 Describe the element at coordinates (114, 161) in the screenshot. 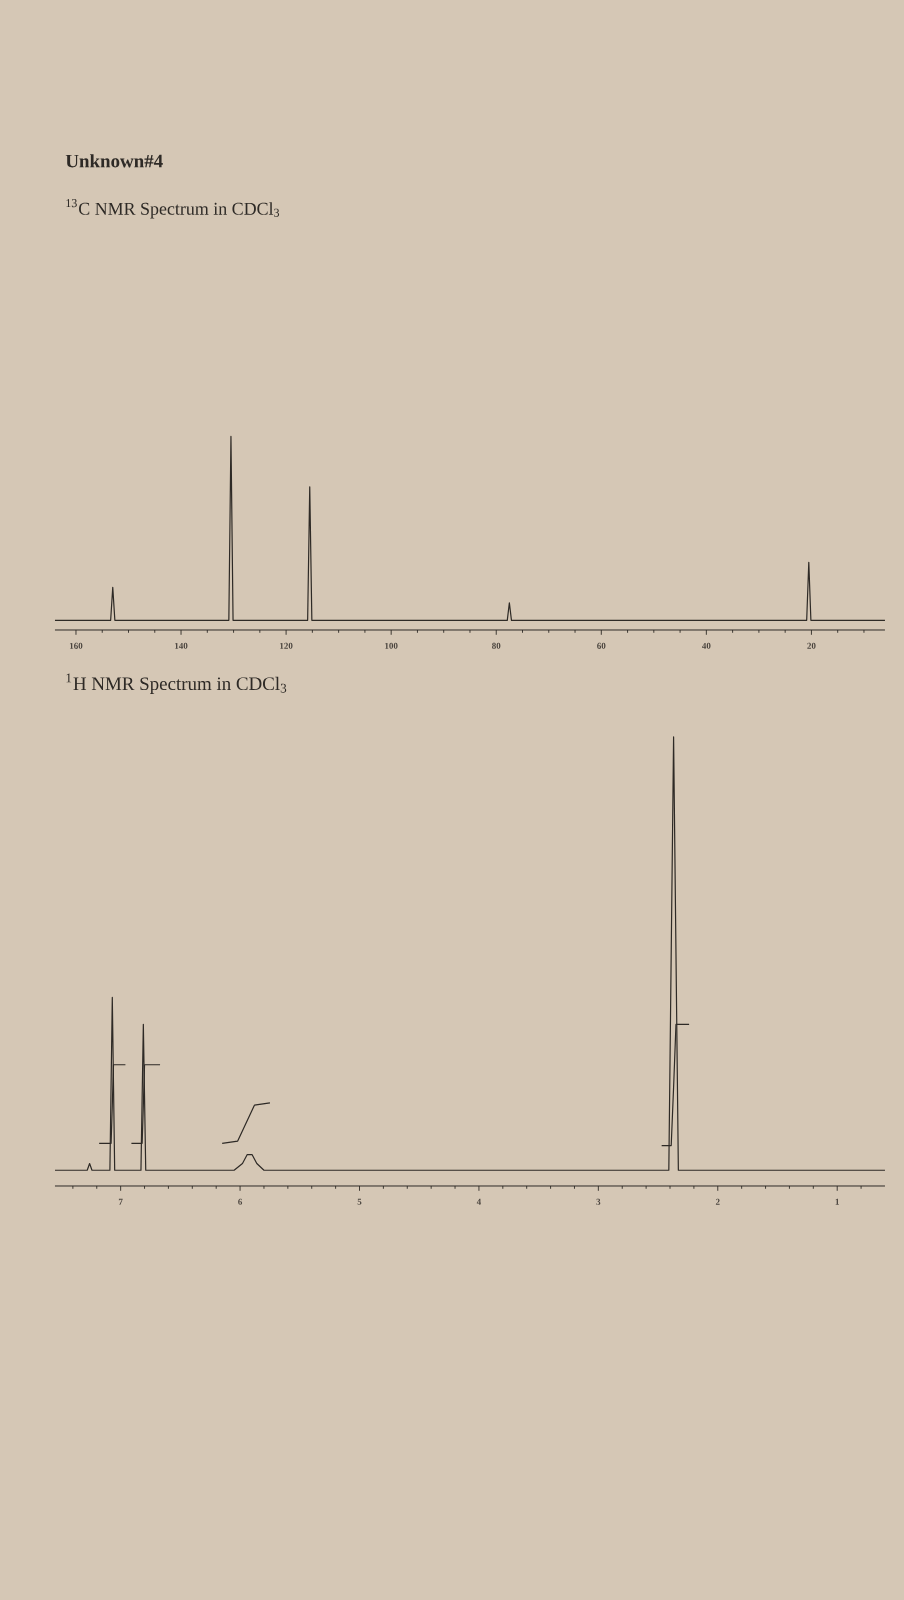

I see `chart-title: Unknown#4` at that location.